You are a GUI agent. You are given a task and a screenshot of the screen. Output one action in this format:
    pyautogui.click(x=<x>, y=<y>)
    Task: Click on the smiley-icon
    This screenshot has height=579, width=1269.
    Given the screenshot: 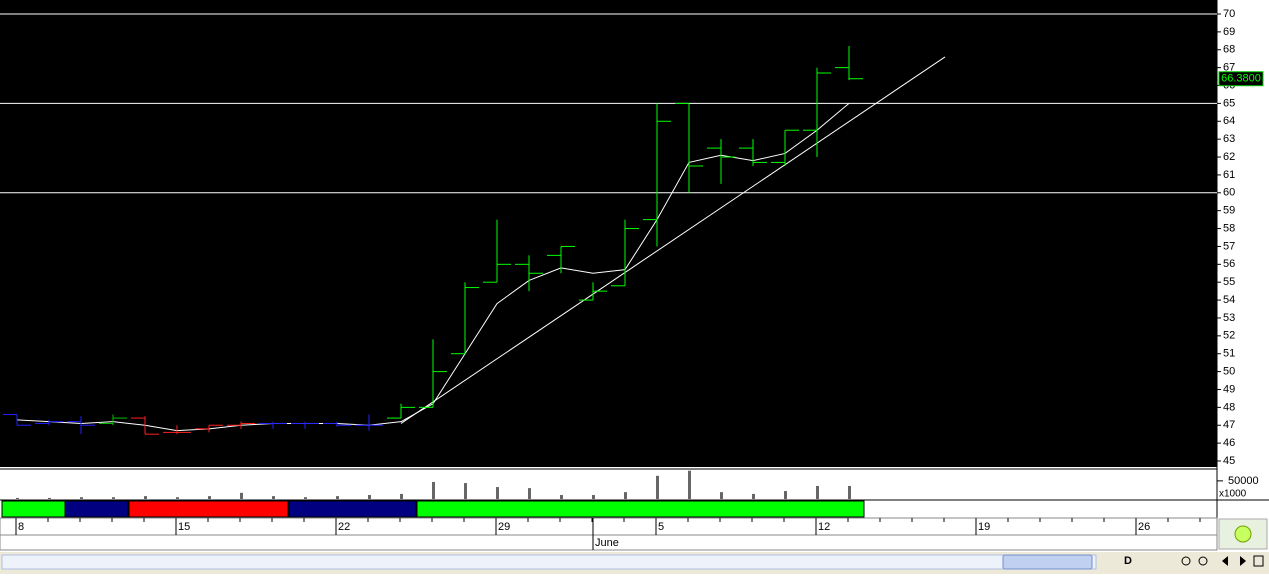 What is the action you would take?
    pyautogui.click(x=1243, y=534)
    